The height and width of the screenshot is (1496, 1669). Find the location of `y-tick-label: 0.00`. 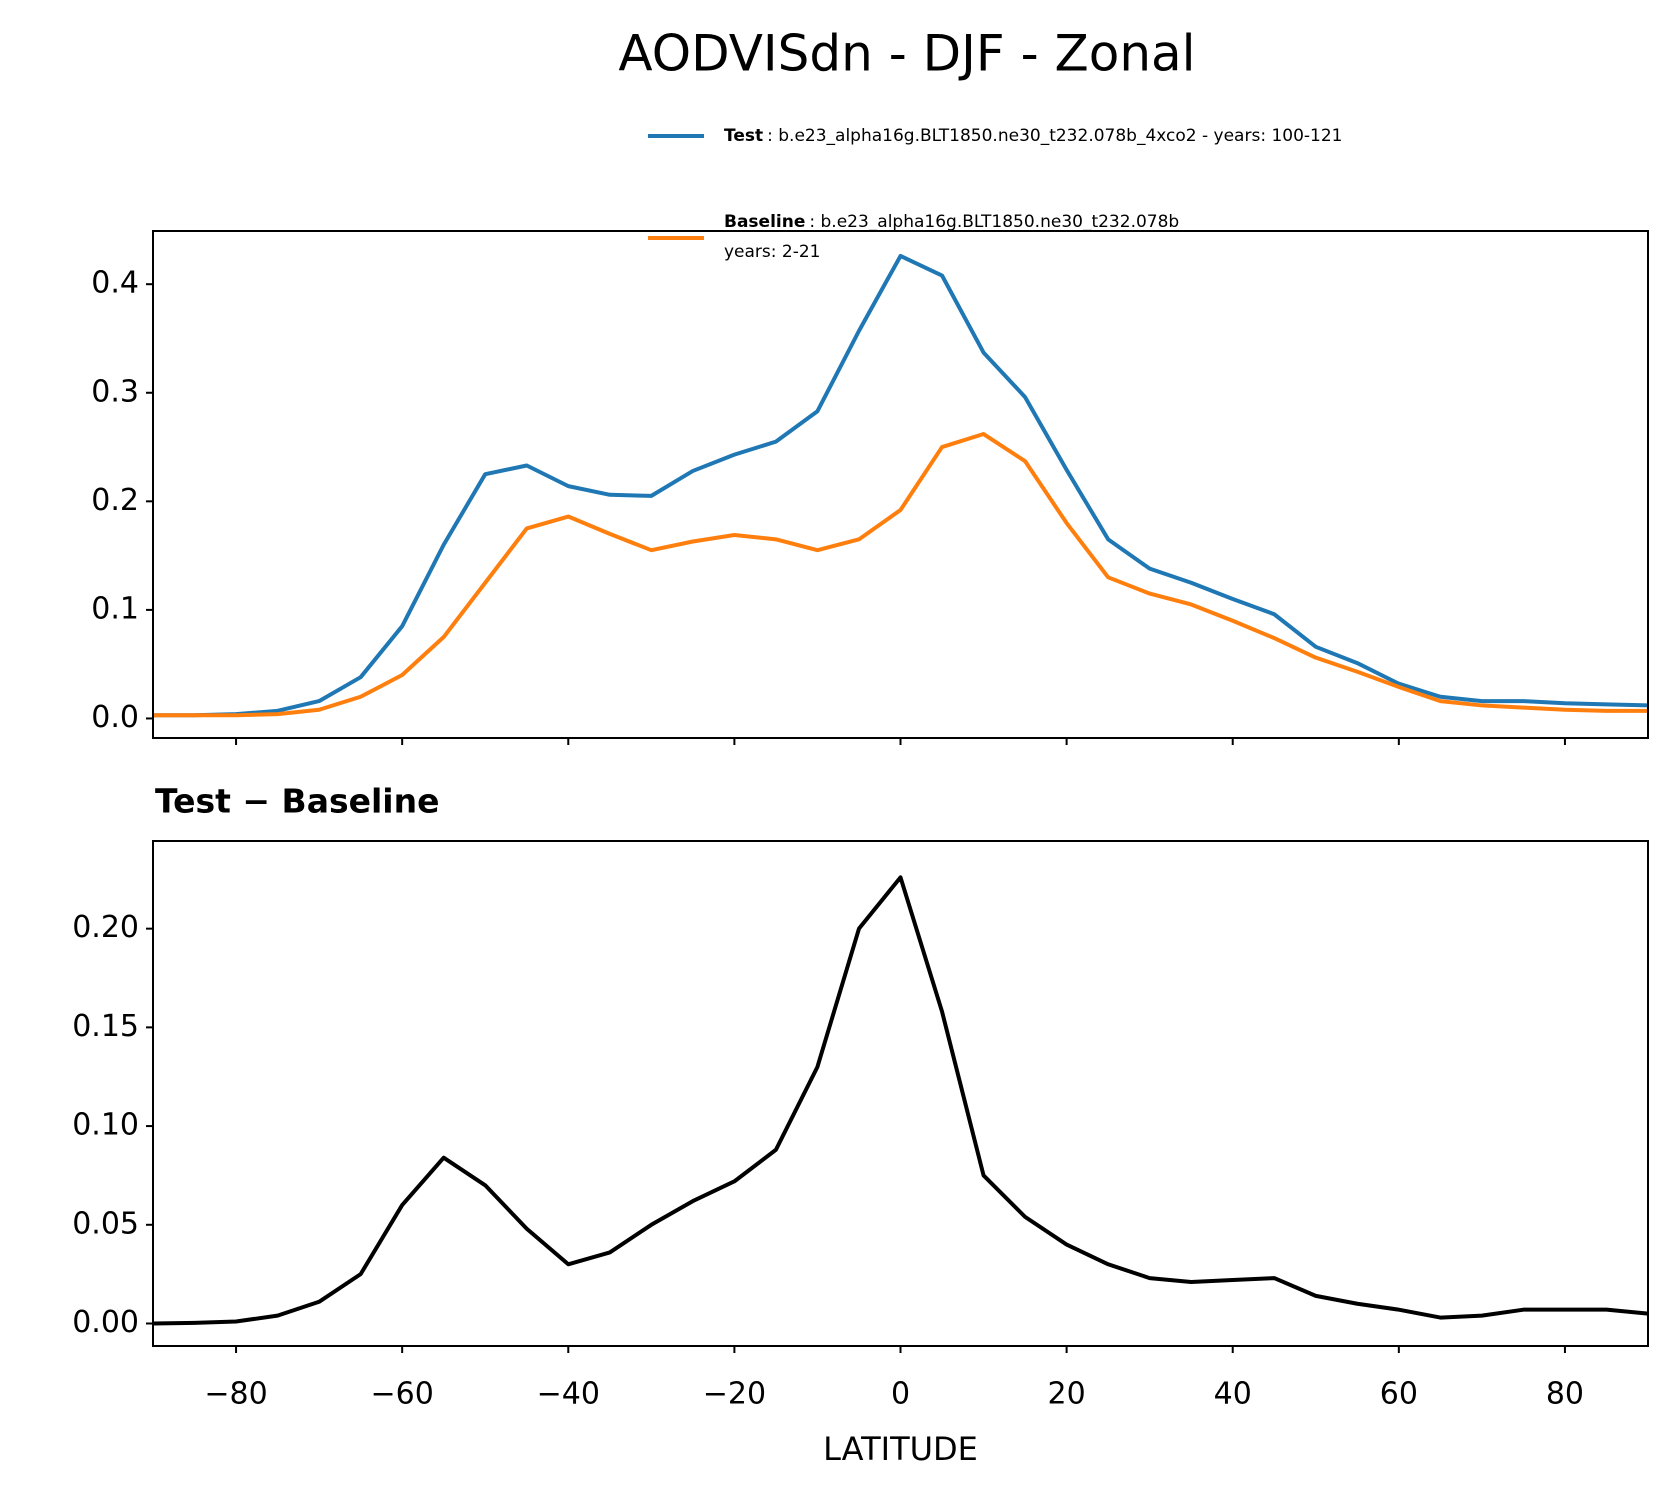

y-tick-label: 0.00 is located at coordinates (105, 1322).